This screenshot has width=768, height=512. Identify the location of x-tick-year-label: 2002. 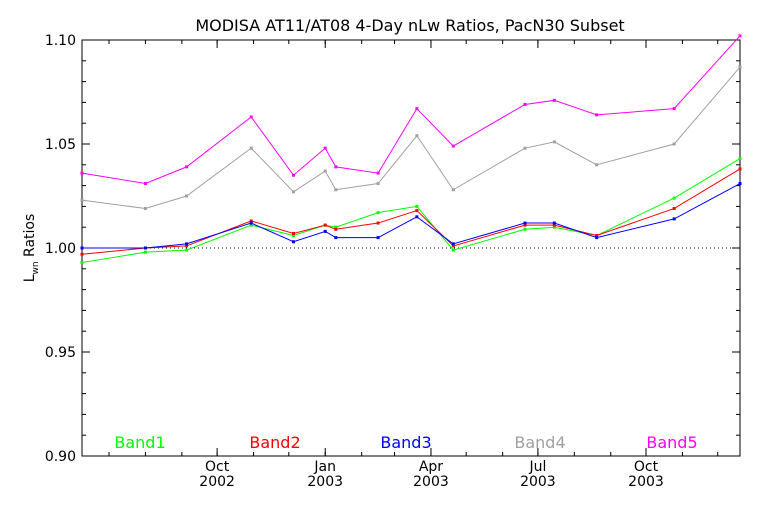
(217, 482).